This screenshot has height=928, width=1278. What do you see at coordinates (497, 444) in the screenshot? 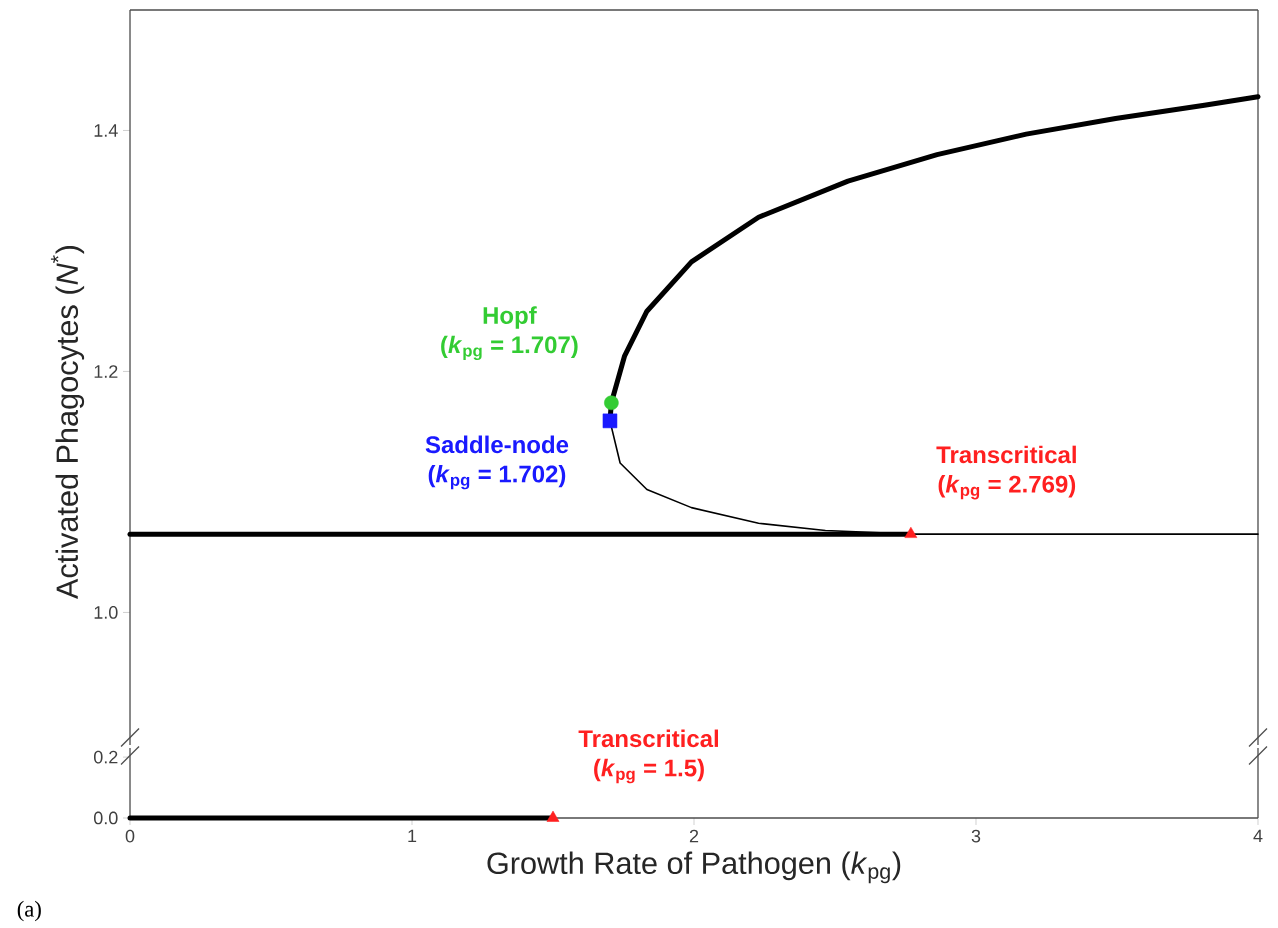
I see `series-label: Saddle-node` at bounding box center [497, 444].